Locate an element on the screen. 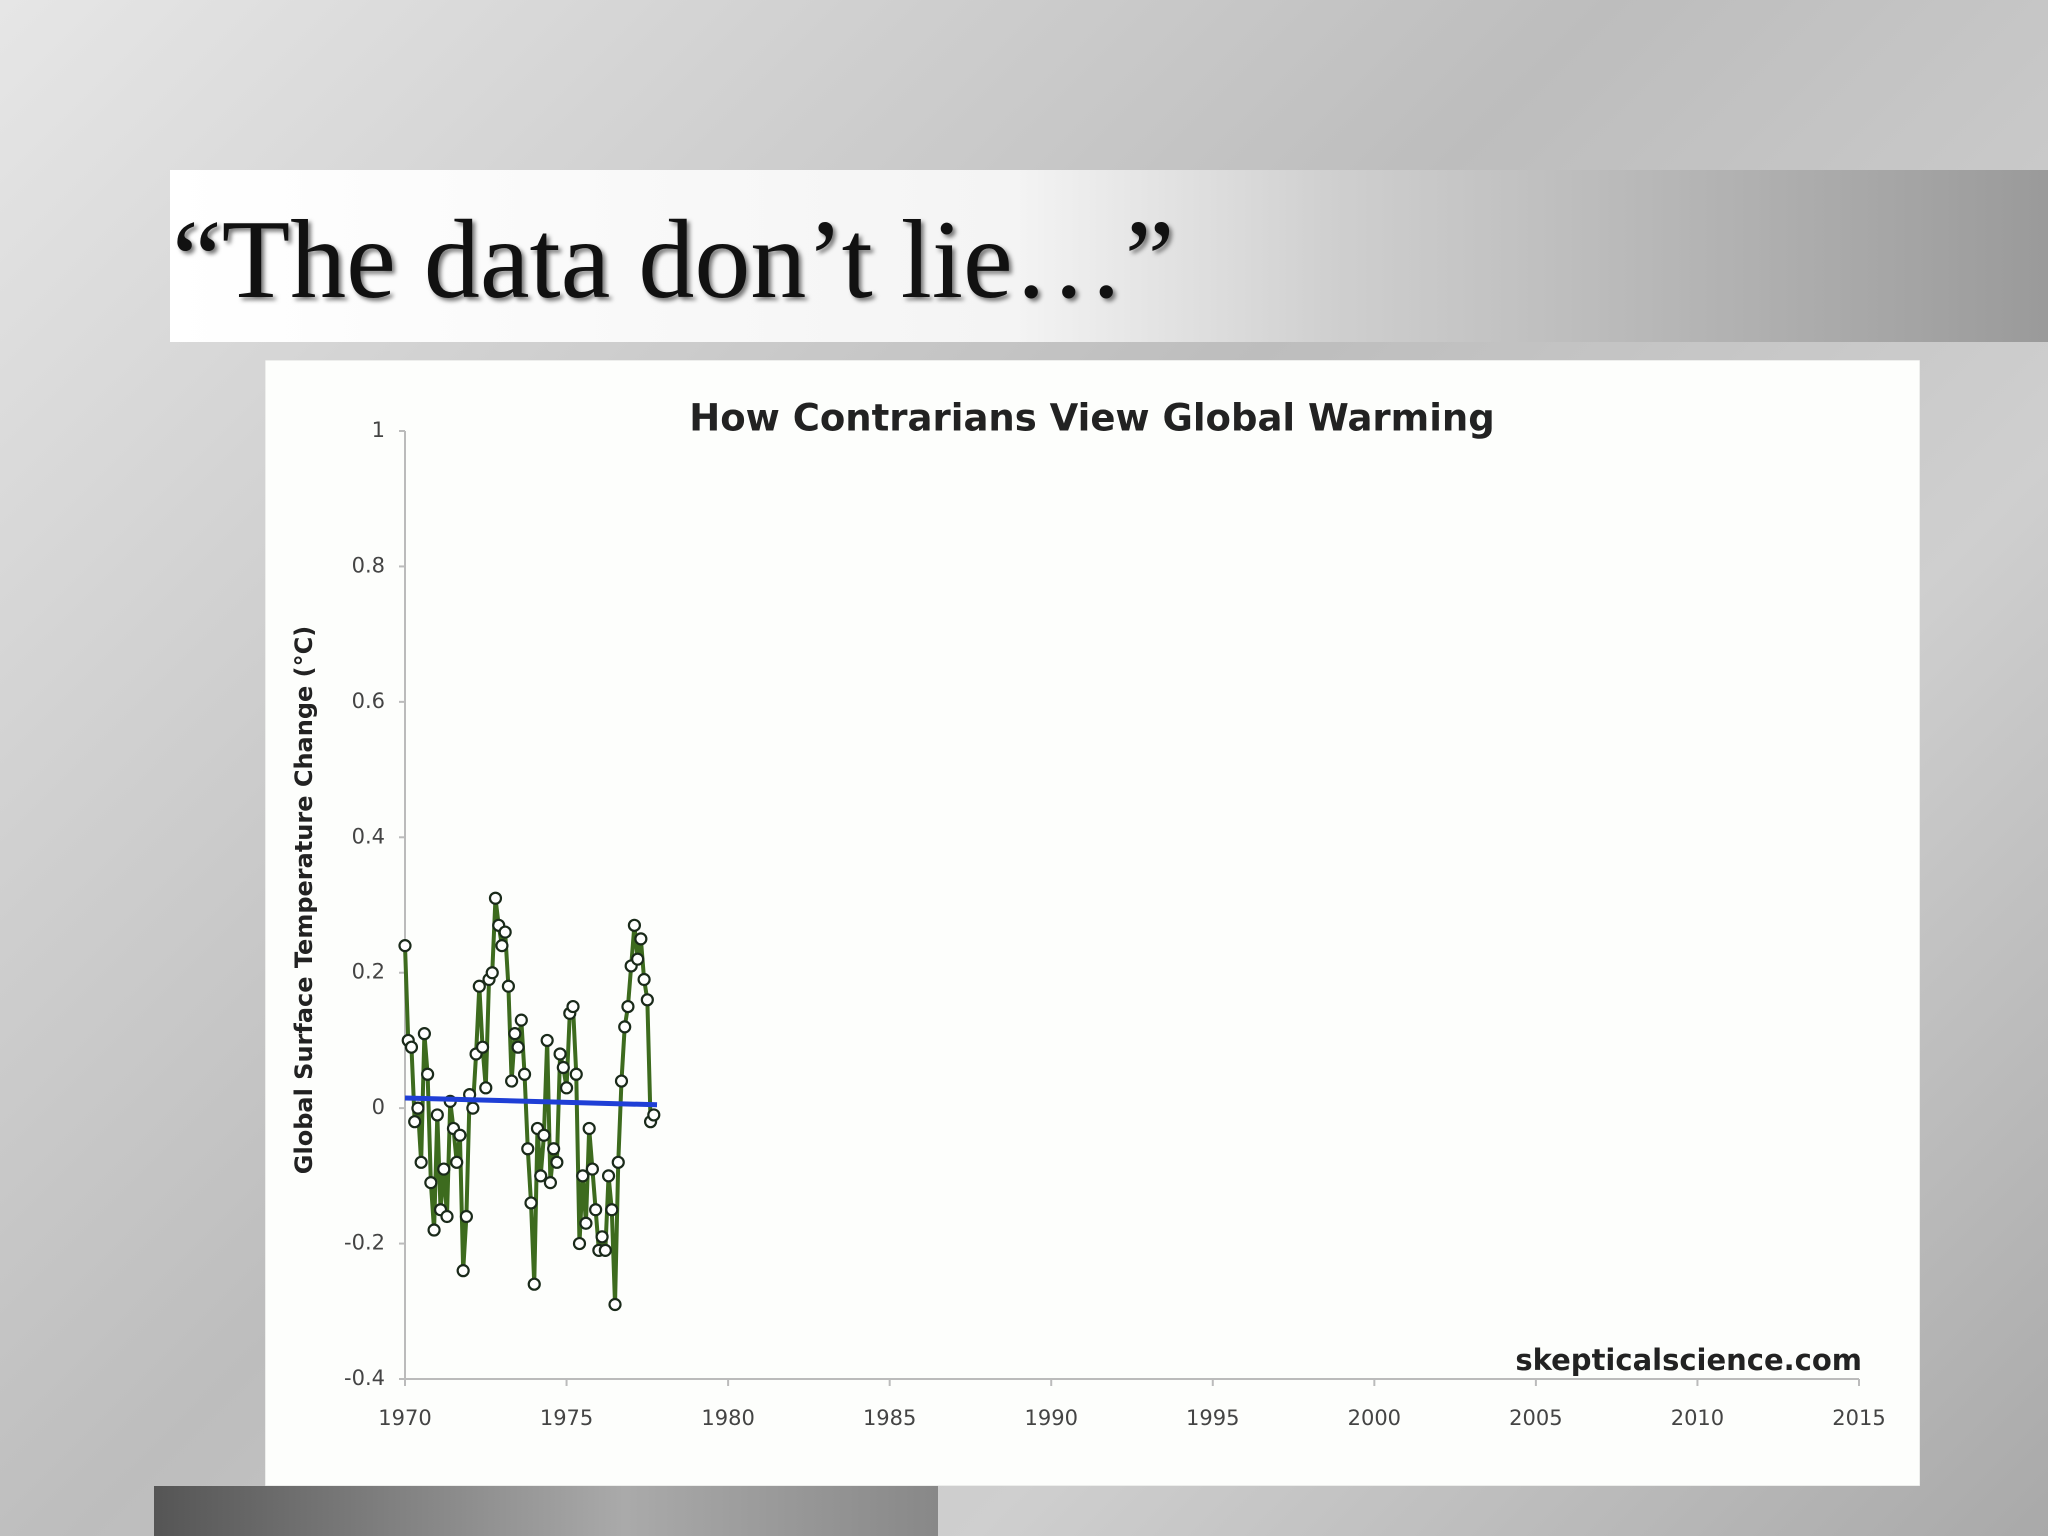  y-tick-label: 0.6 is located at coordinates (368, 701).